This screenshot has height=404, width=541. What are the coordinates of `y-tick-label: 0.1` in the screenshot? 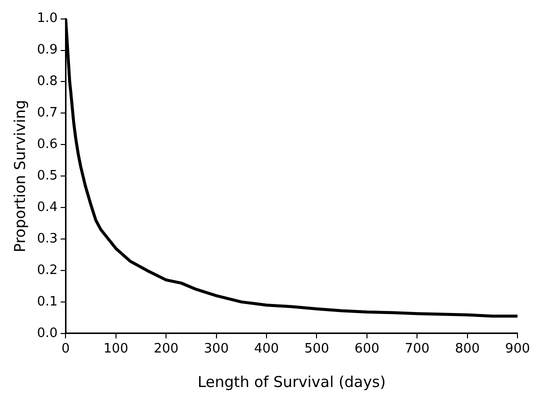 It's located at (47, 302).